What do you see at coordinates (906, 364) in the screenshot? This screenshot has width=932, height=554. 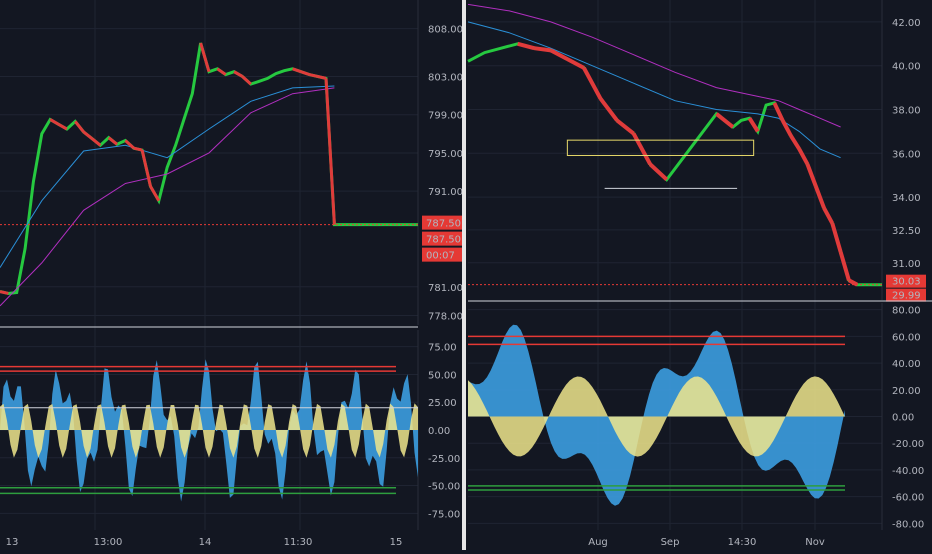 I see `right-osc-tick-label: 40.00` at bounding box center [906, 364].